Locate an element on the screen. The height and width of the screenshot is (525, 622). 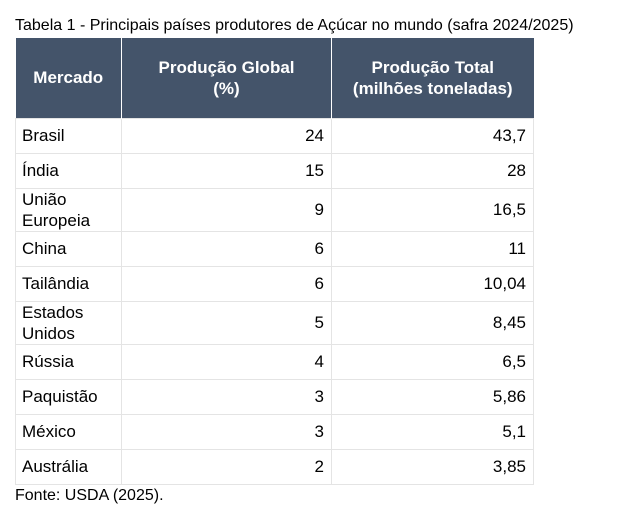
table-row: União Europeia 9 16,5 is located at coordinates (274, 209).